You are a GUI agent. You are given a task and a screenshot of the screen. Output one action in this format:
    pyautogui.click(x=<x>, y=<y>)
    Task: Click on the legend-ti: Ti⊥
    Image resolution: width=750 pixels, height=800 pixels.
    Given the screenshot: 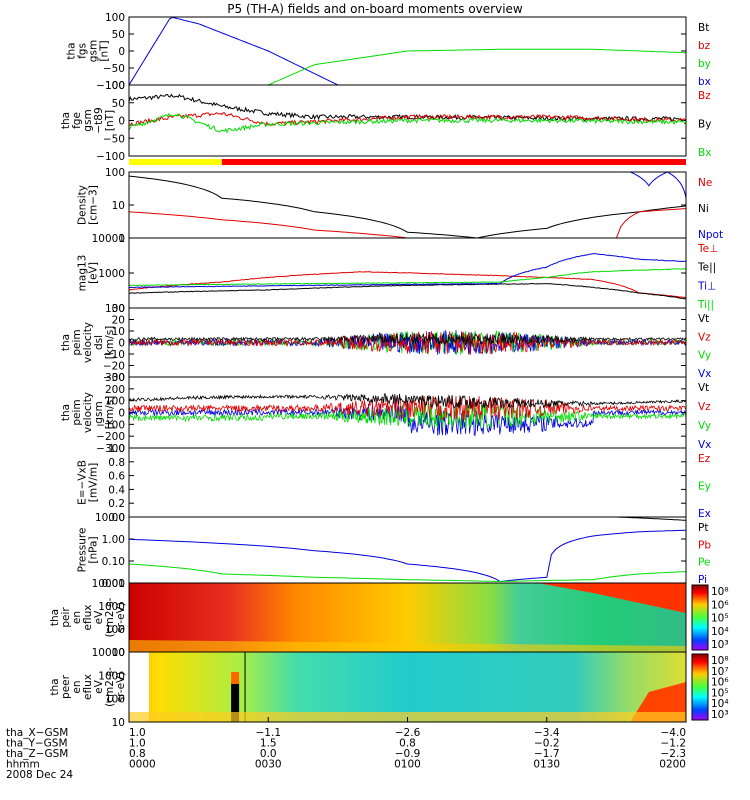 What is the action you would take?
    pyautogui.click(x=706, y=286)
    